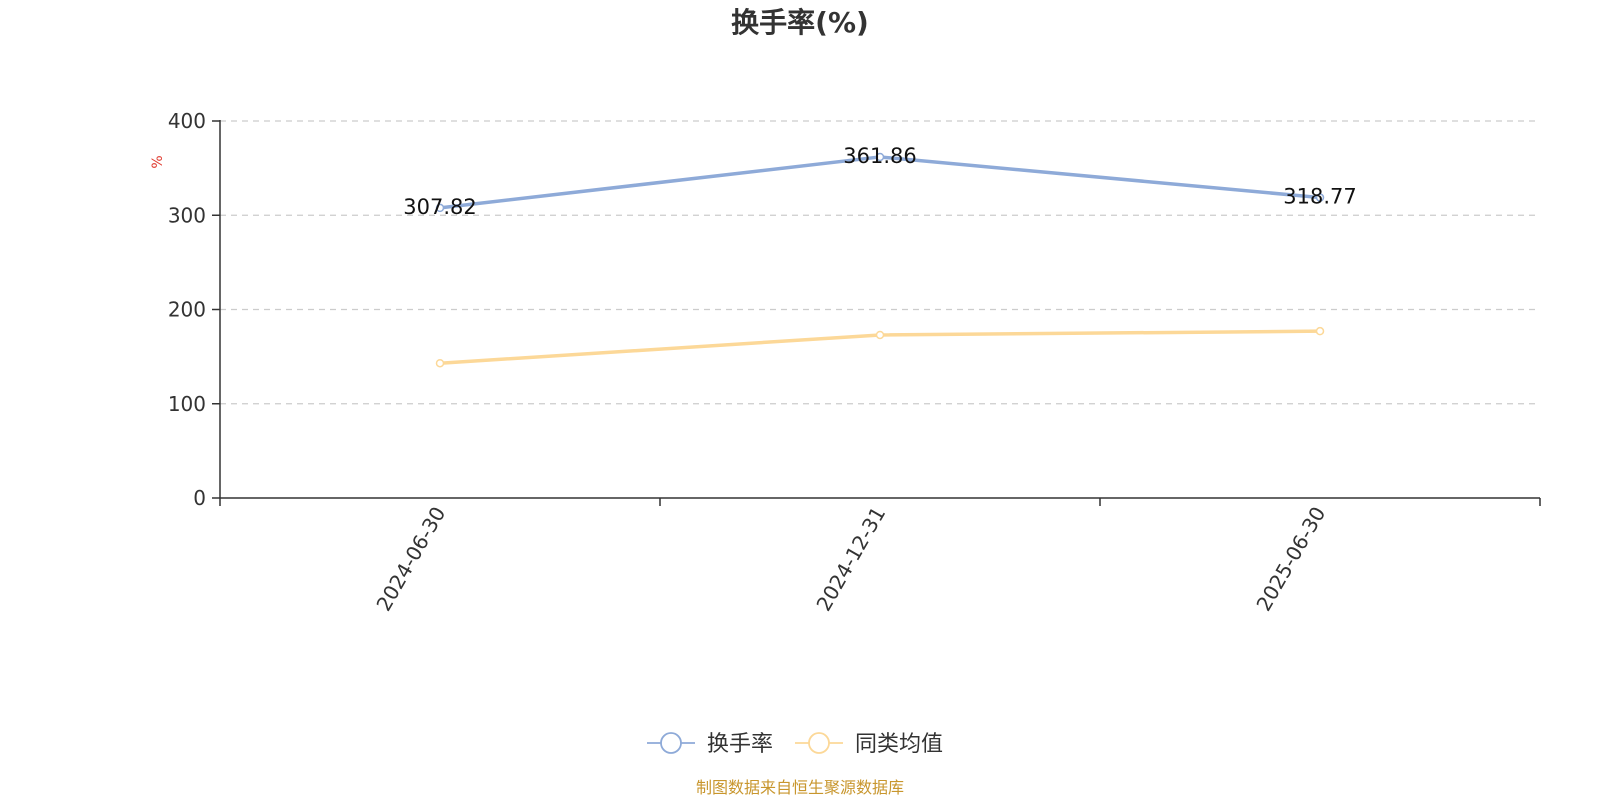 The width and height of the screenshot is (1600, 800). I want to click on legend-label: 换手率, so click(740, 744).